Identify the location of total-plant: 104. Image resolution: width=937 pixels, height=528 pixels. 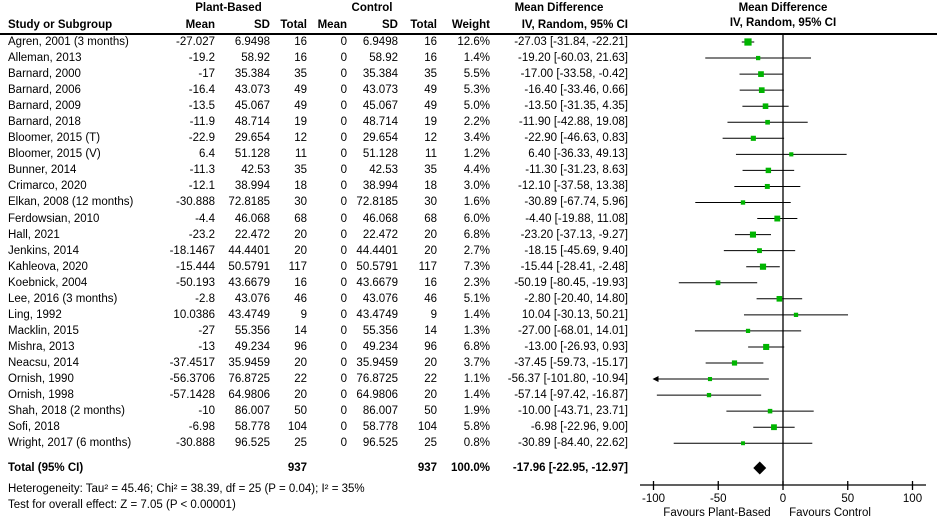
(297, 427).